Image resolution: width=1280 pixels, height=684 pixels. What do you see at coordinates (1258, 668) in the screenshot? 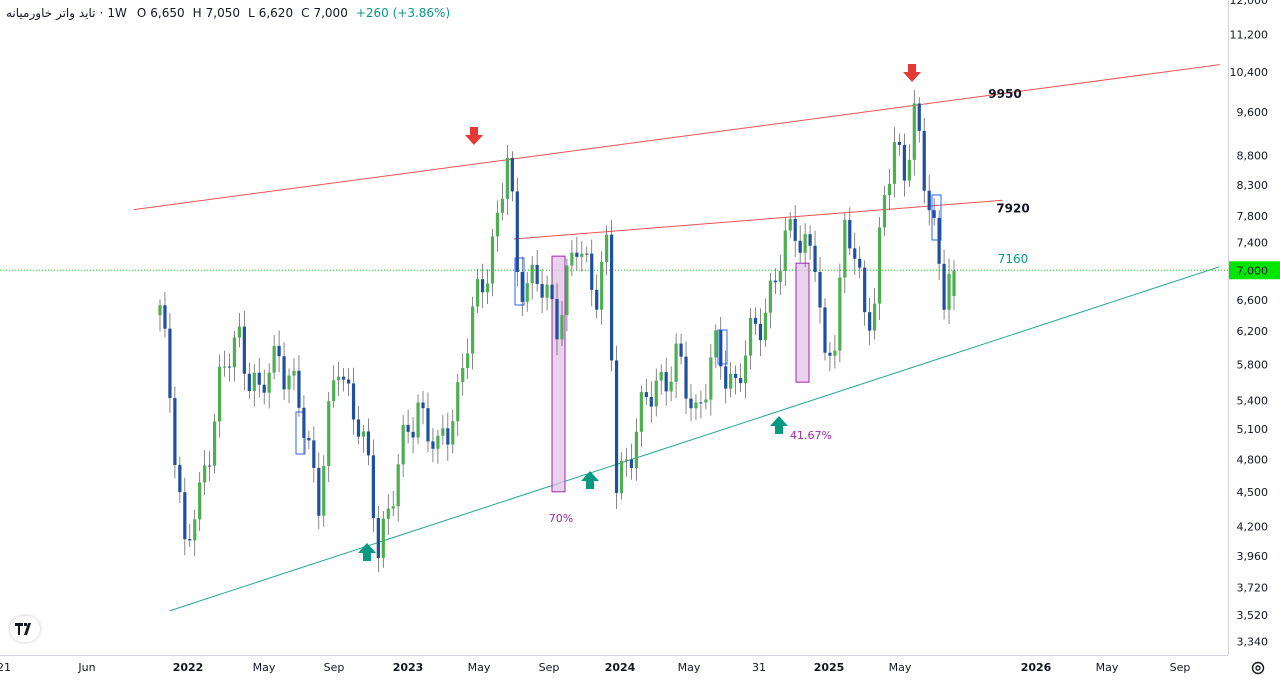
I see `gear-icon` at bounding box center [1258, 668].